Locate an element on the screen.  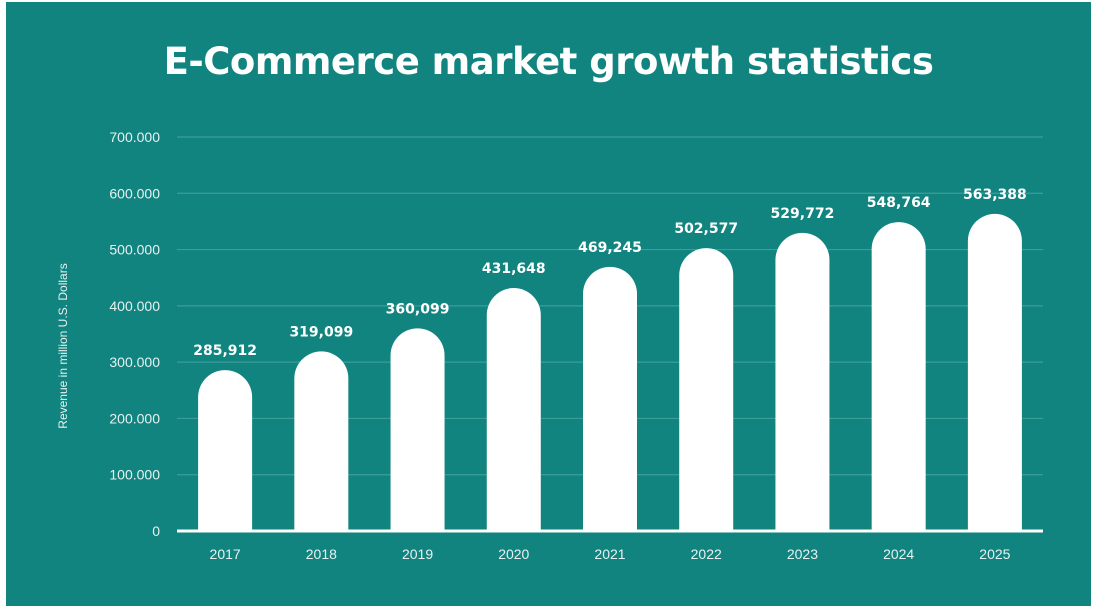
x-tick-label: 2018 is located at coordinates (321, 554).